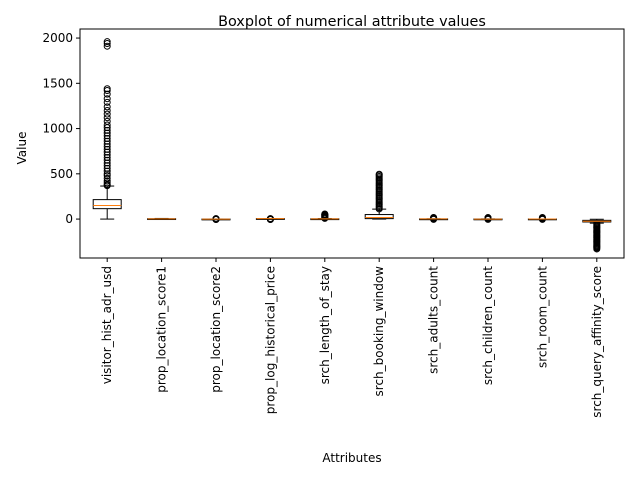 The image size is (640, 484). What do you see at coordinates (57, 83) in the screenshot?
I see `y-tick-label: 1500` at bounding box center [57, 83].